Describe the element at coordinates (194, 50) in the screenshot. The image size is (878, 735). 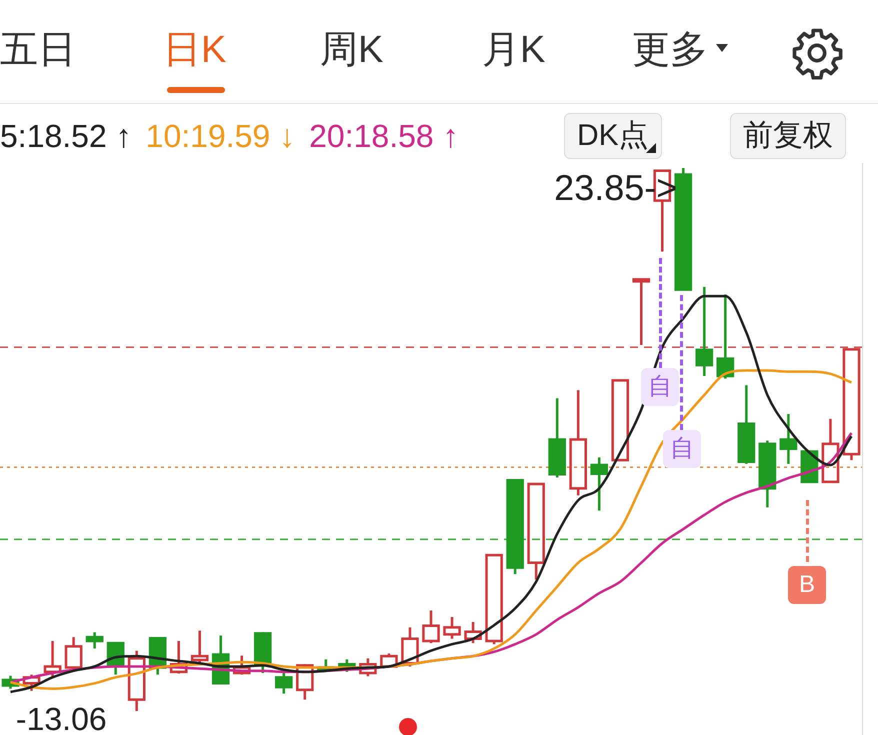
I see `text: 日K` at that location.